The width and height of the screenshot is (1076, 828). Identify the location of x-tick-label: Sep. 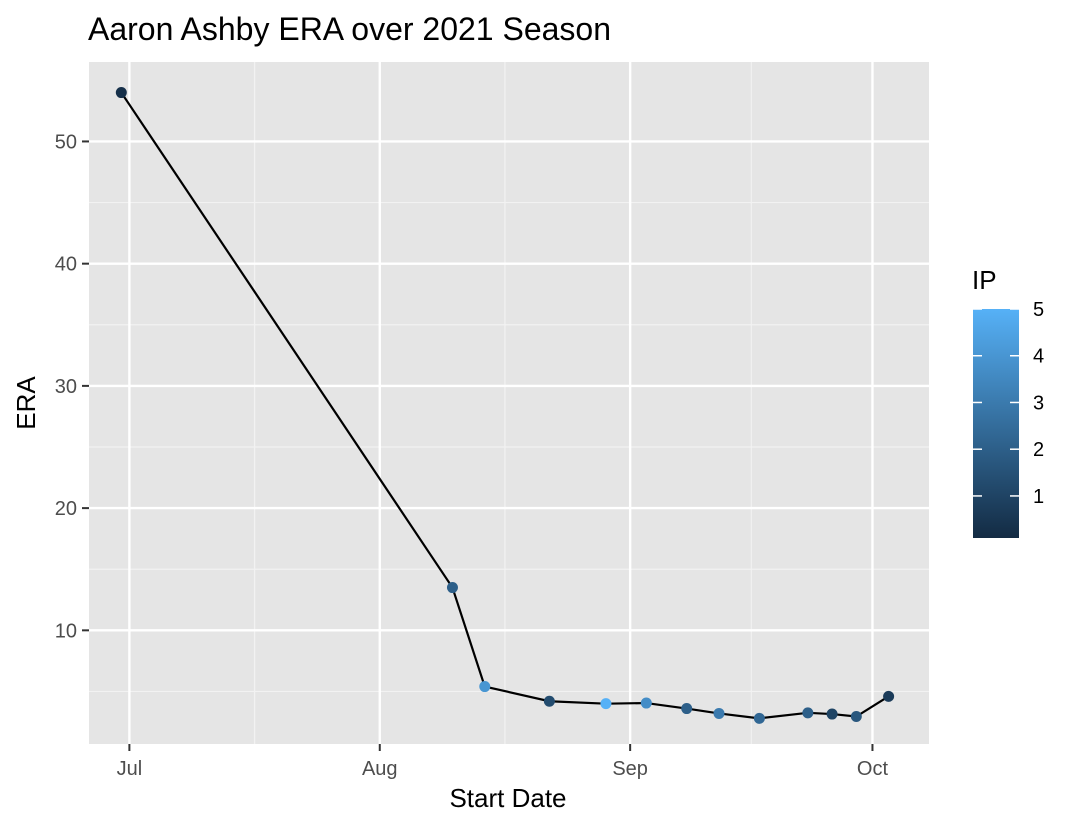
(630, 769).